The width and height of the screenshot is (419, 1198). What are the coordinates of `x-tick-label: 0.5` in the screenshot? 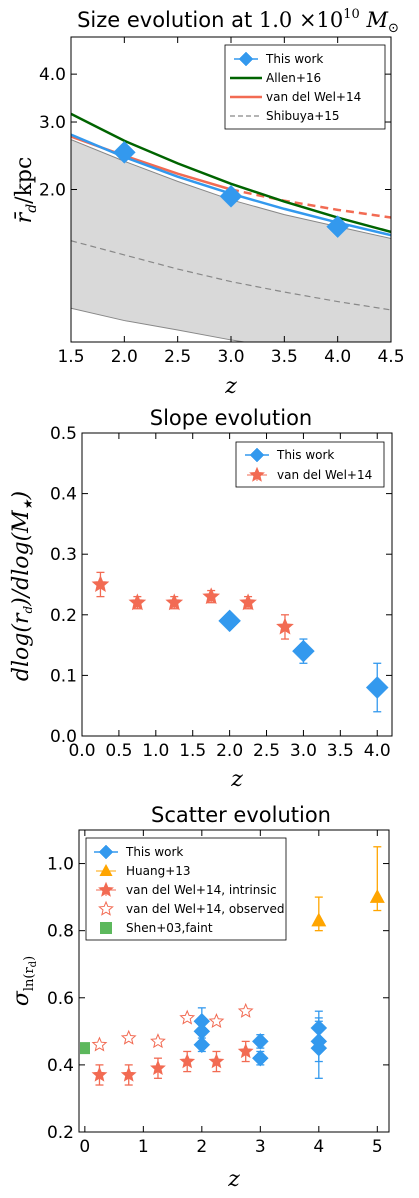 It's located at (118, 751).